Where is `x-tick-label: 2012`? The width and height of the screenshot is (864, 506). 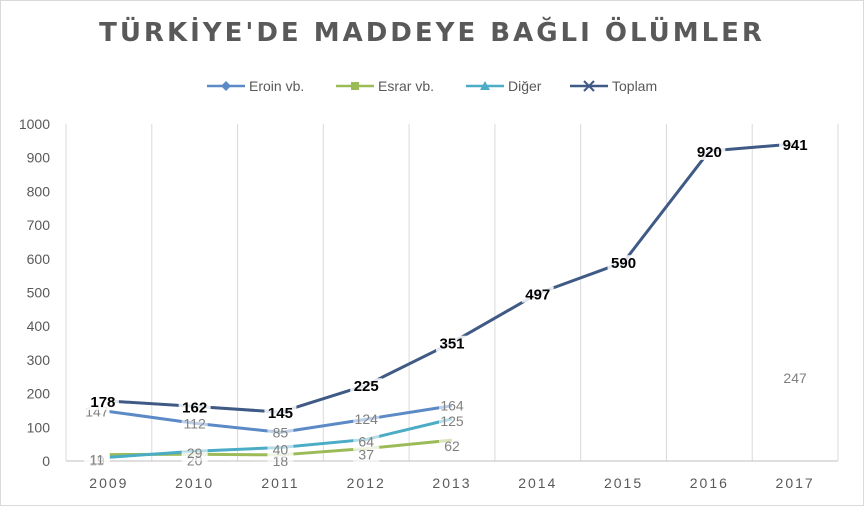
x-tick-label: 2012 is located at coordinates (366, 483).